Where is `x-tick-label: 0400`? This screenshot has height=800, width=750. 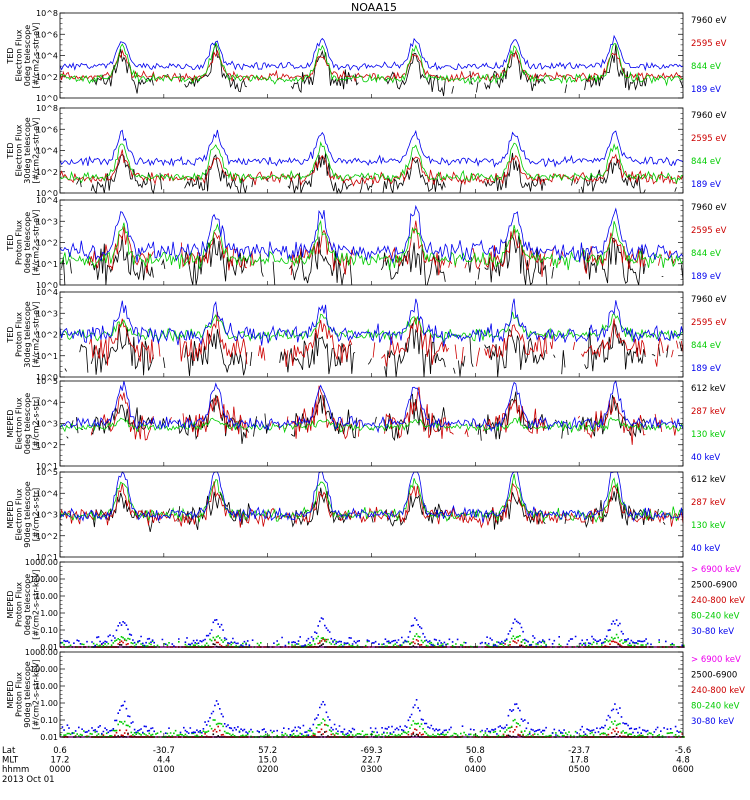
x-tick-label: 0400 is located at coordinates (476, 770).